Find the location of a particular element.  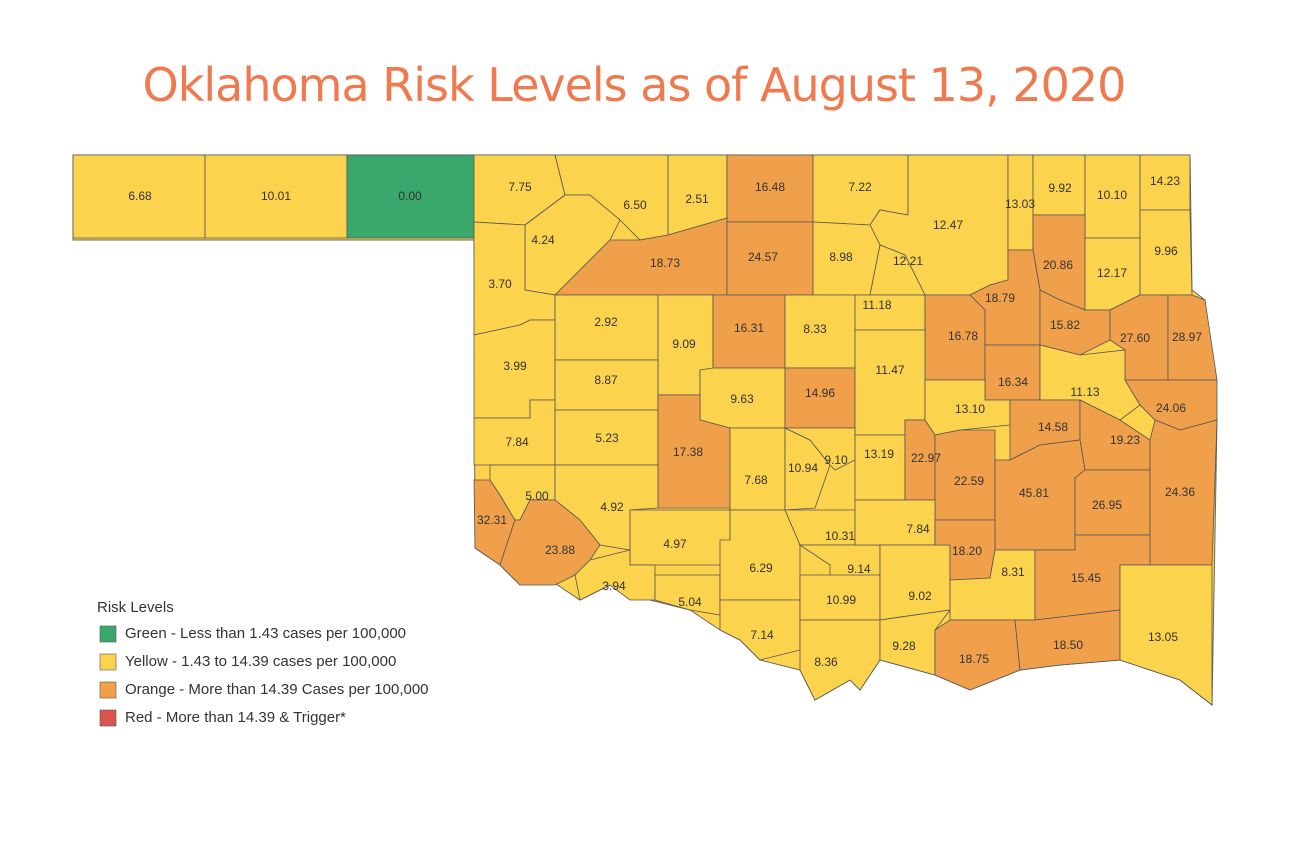

county-label: 10.99 is located at coordinates (841, 600).